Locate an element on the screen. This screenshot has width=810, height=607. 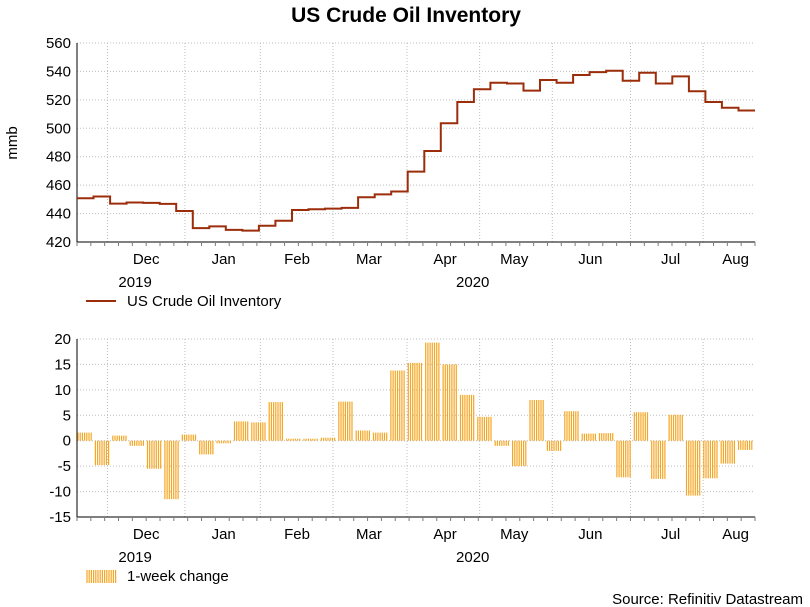
change-legend-label: 1-week change is located at coordinates (178, 576).